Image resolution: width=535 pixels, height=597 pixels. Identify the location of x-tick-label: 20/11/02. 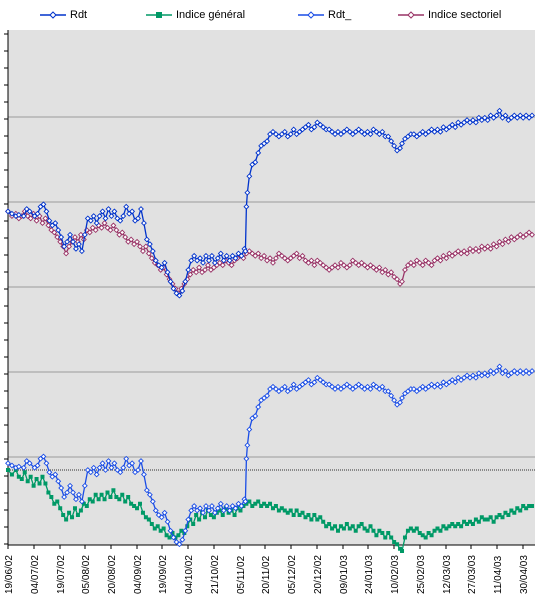
(266, 574).